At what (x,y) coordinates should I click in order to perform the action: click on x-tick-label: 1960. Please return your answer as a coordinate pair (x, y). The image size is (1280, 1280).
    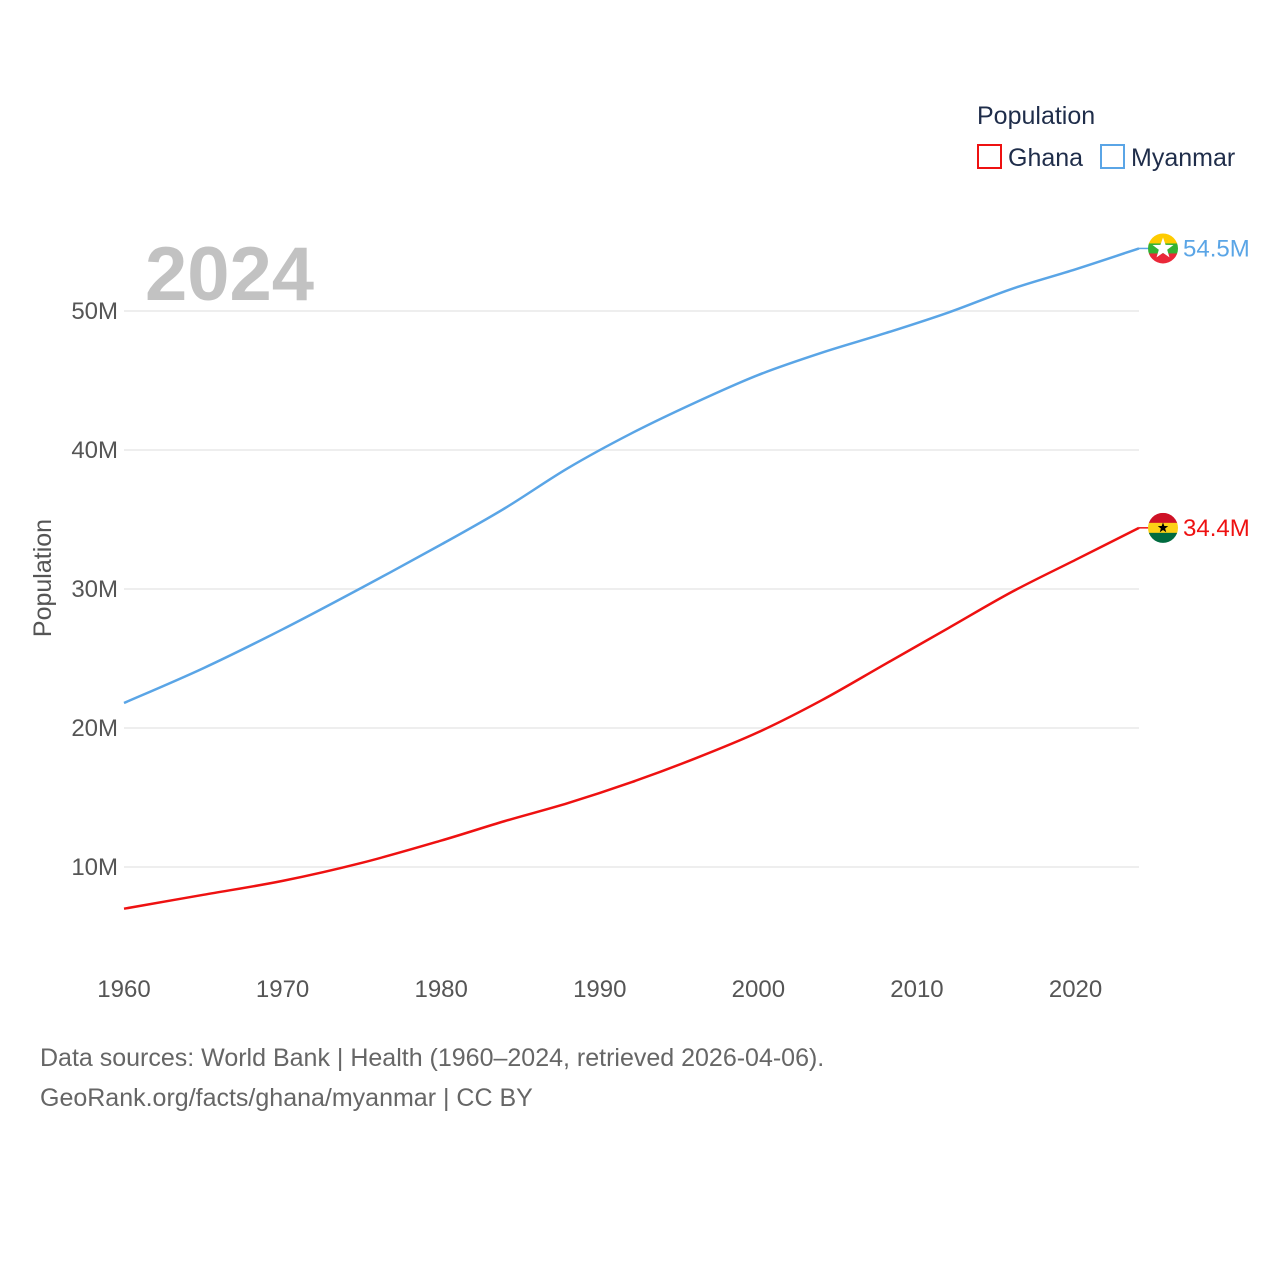
    Looking at the image, I should click on (123, 989).